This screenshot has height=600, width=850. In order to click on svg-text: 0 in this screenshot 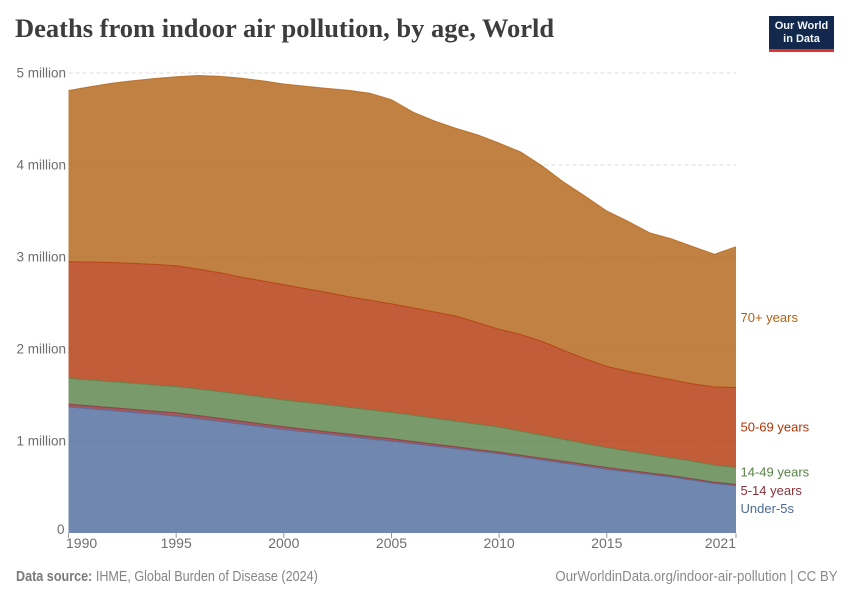, I will do `click(61, 529)`.